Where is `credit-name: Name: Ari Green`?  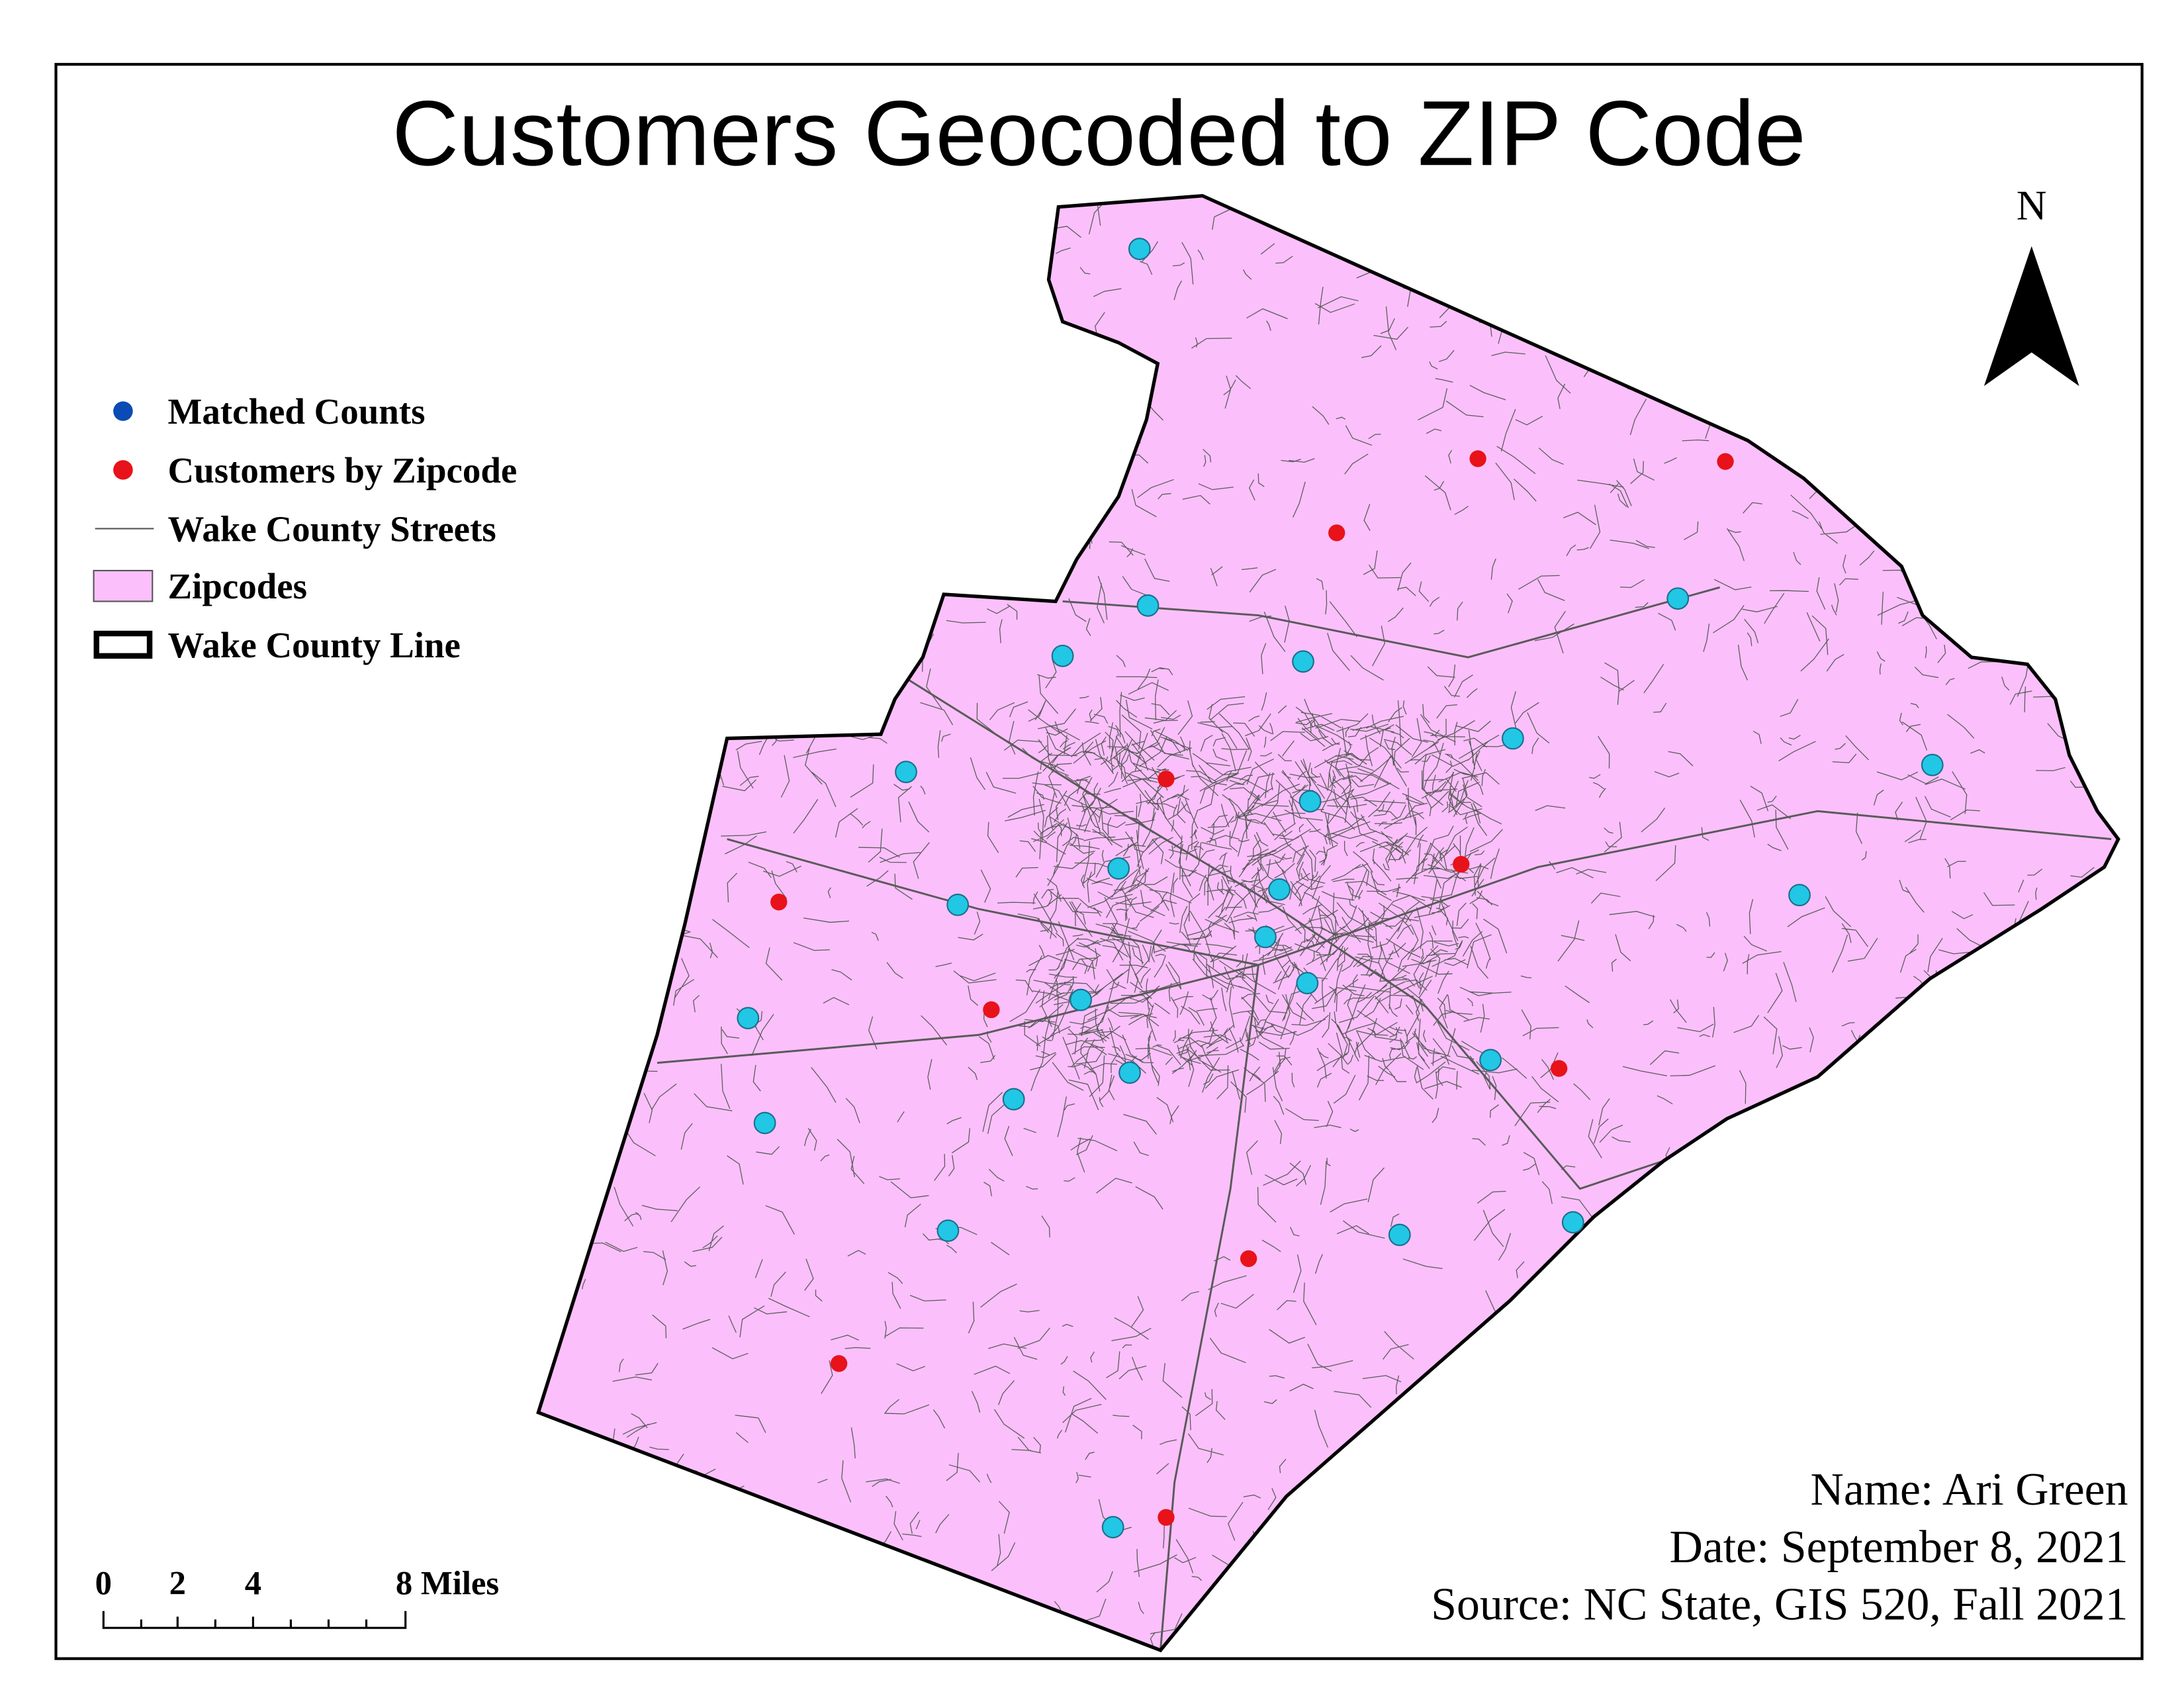
credit-name: Name: Ari Green is located at coordinates (1969, 1489).